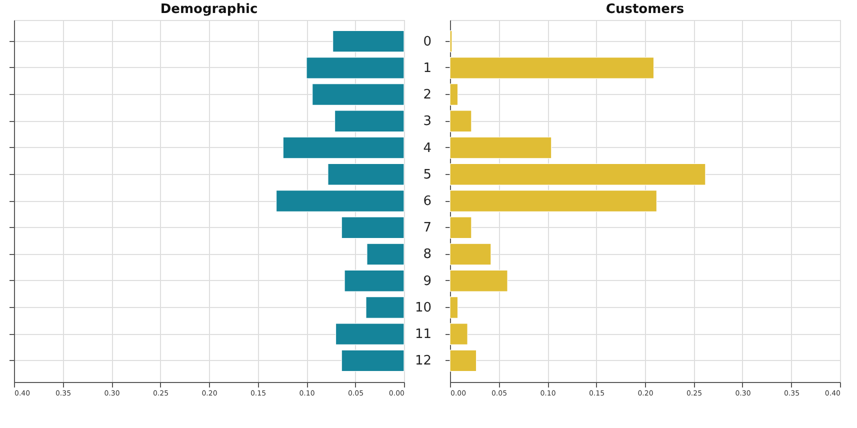  What do you see at coordinates (209, 9) in the screenshot?
I see `chart-title: Demographic` at bounding box center [209, 9].